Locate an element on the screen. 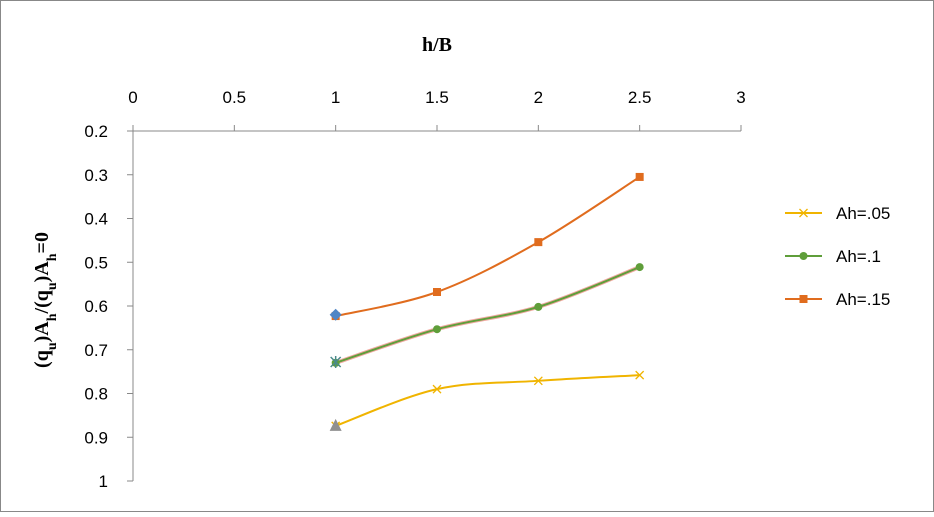  y-tick-label: 0.4 is located at coordinates (96, 219).